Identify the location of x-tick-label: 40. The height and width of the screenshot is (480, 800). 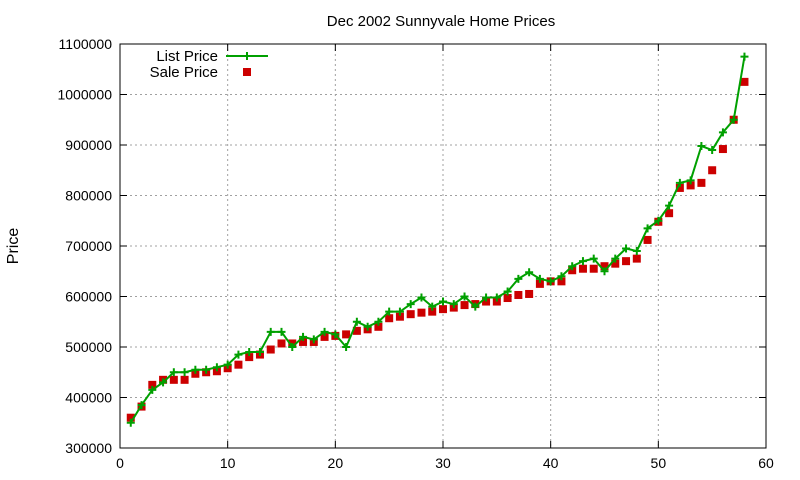
(551, 463).